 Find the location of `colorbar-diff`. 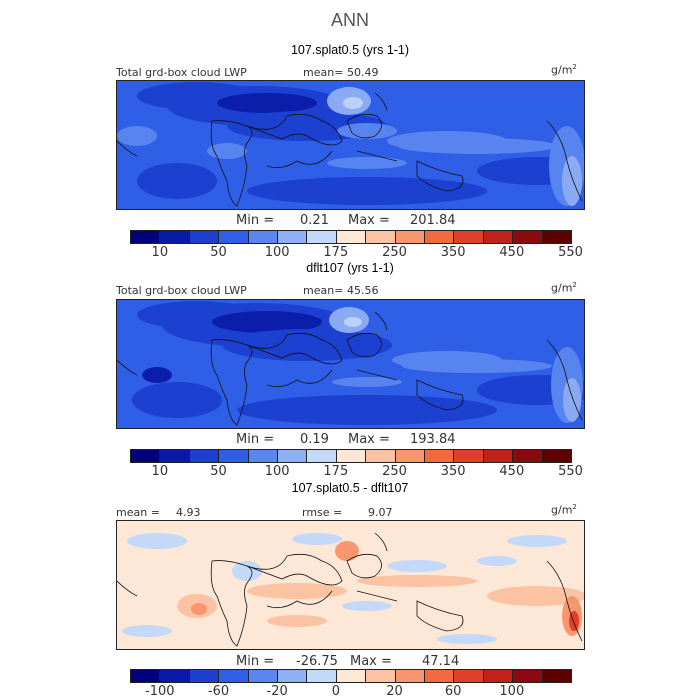

colorbar-diff is located at coordinates (351, 676).